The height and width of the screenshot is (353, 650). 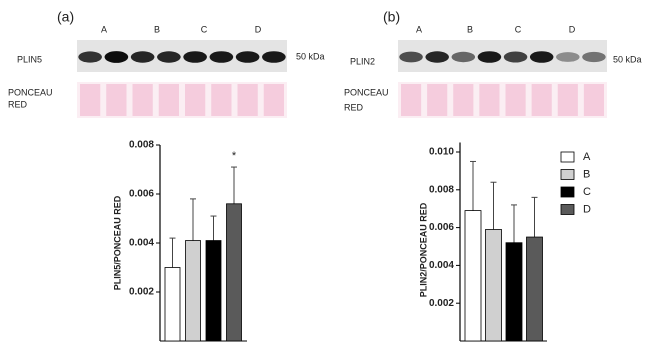 What do you see at coordinates (587, 192) in the screenshot?
I see `legend-label: C` at bounding box center [587, 192].